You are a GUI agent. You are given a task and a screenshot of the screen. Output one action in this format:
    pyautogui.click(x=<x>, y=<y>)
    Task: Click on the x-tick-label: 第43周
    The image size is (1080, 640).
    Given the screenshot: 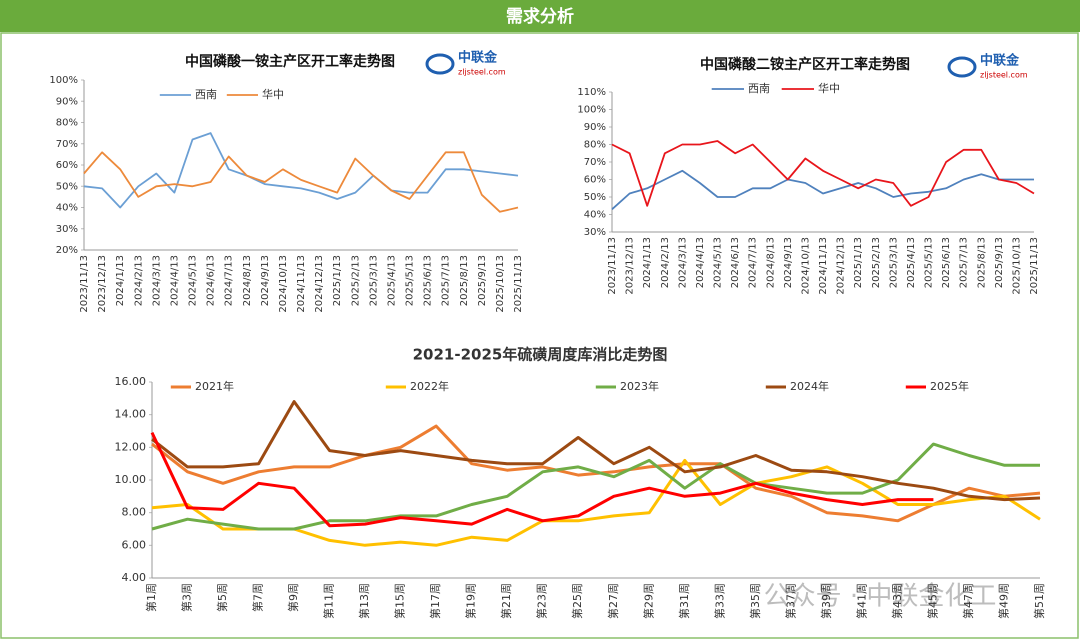 What is the action you would take?
    pyautogui.click(x=897, y=601)
    